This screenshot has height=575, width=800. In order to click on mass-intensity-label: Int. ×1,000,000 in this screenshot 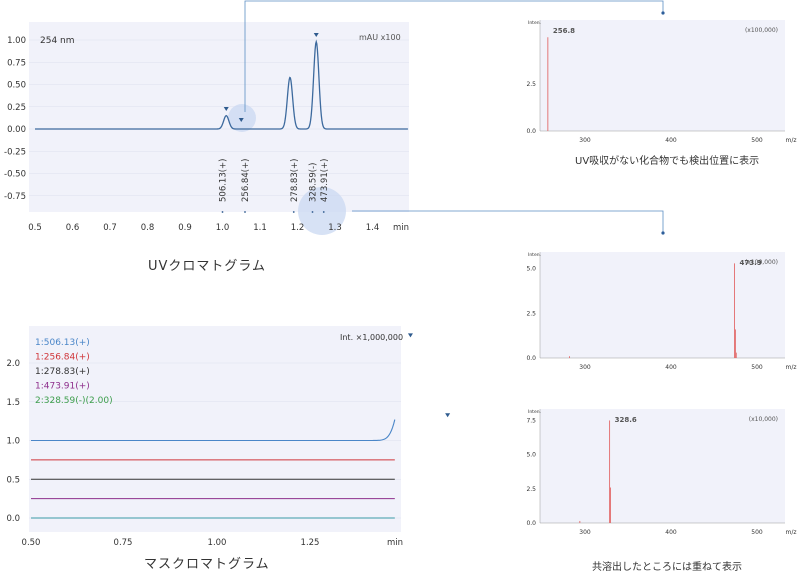, I will do `click(371, 337)`.